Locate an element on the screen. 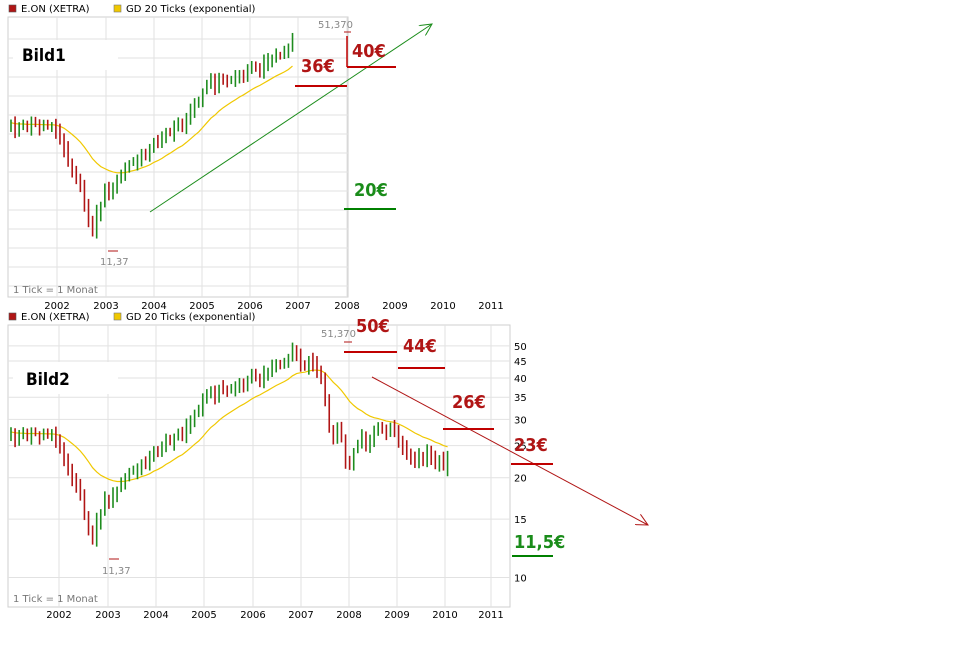 The image size is (962, 650). y-tick-label: 40 is located at coordinates (520, 379).